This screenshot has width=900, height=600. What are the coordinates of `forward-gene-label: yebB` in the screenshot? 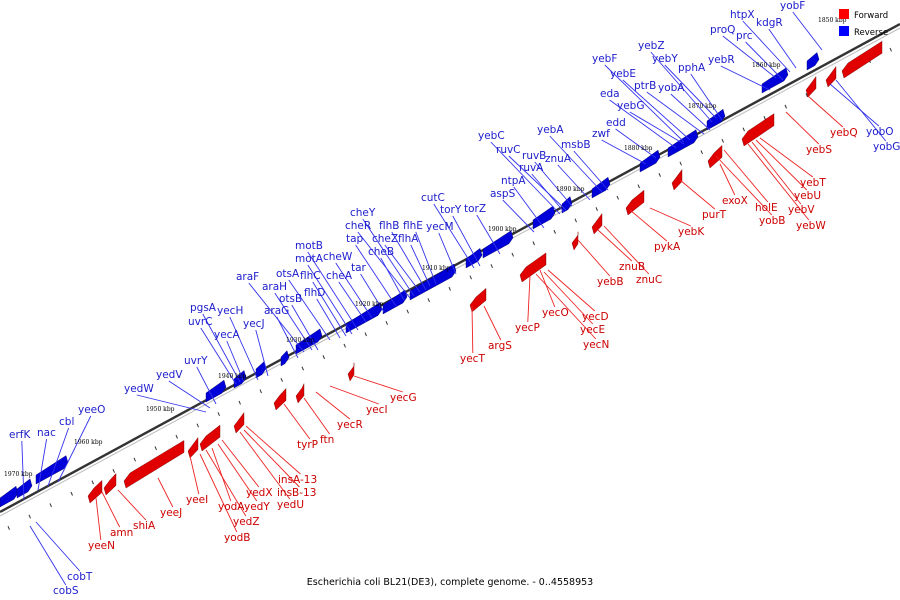 It's located at (610, 282).